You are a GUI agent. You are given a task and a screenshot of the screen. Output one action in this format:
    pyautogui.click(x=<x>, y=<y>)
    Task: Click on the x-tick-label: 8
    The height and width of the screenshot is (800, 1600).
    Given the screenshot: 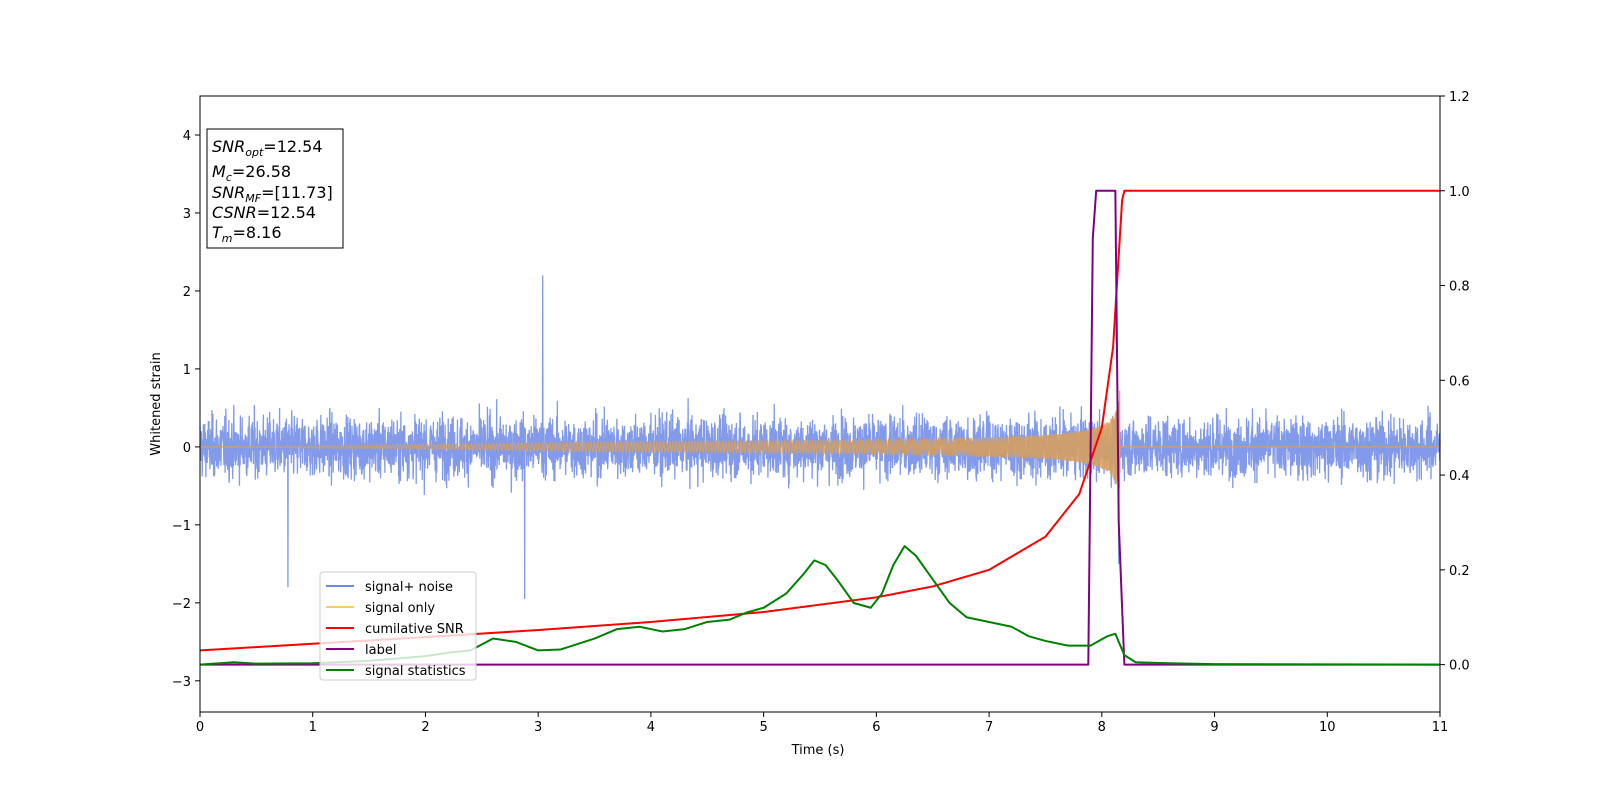 What is the action you would take?
    pyautogui.click(x=1102, y=727)
    